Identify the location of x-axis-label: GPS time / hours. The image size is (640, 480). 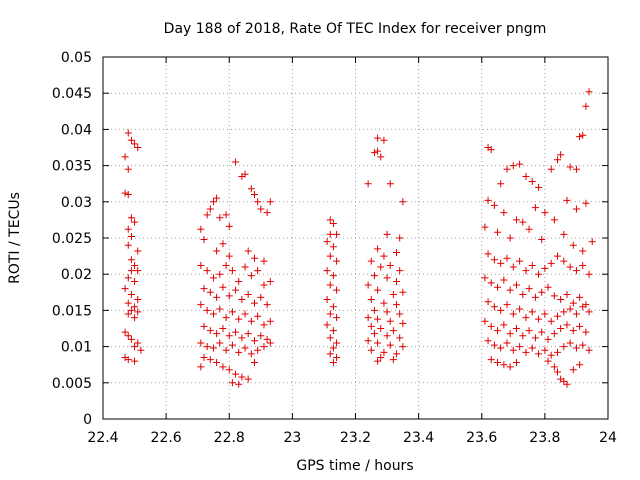
(354, 466).